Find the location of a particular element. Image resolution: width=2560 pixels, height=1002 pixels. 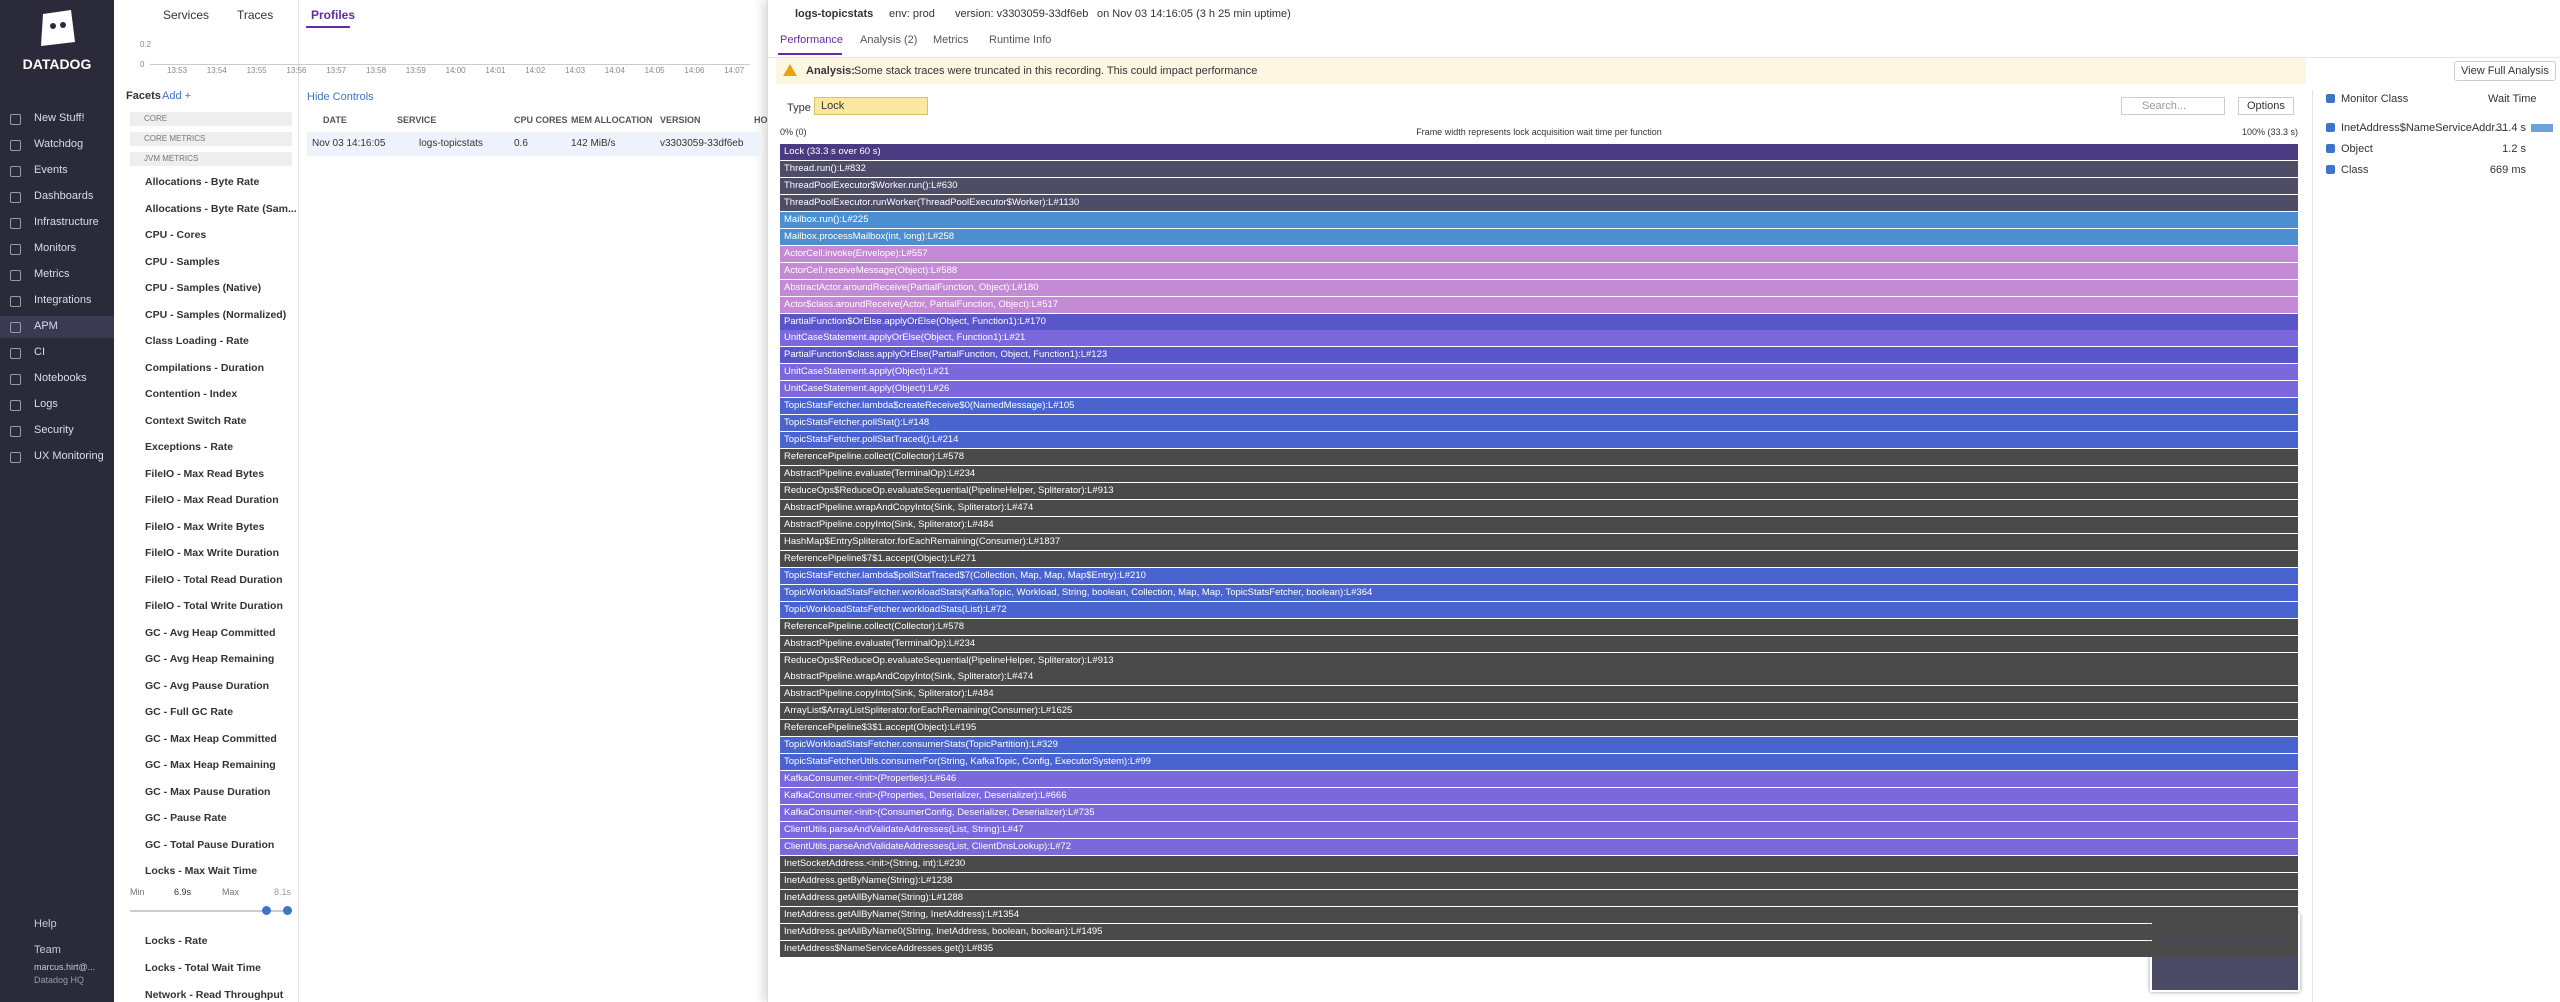

facet-item: FileIO - Max Write Duration is located at coordinates (212, 553).